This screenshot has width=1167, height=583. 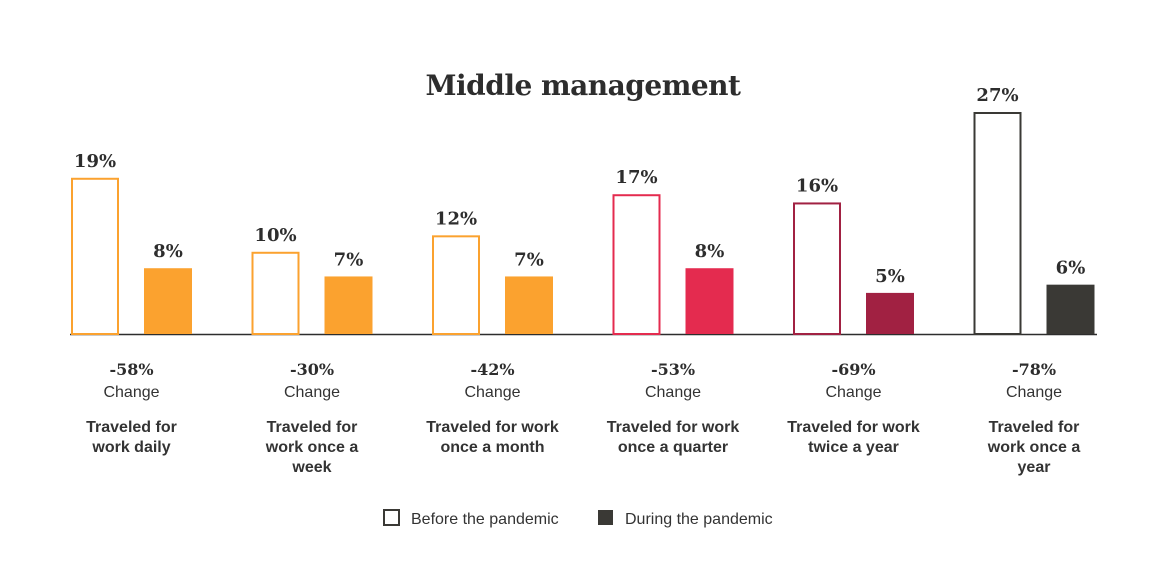 I want to click on data-label-during-4: 8%, so click(x=710, y=251).